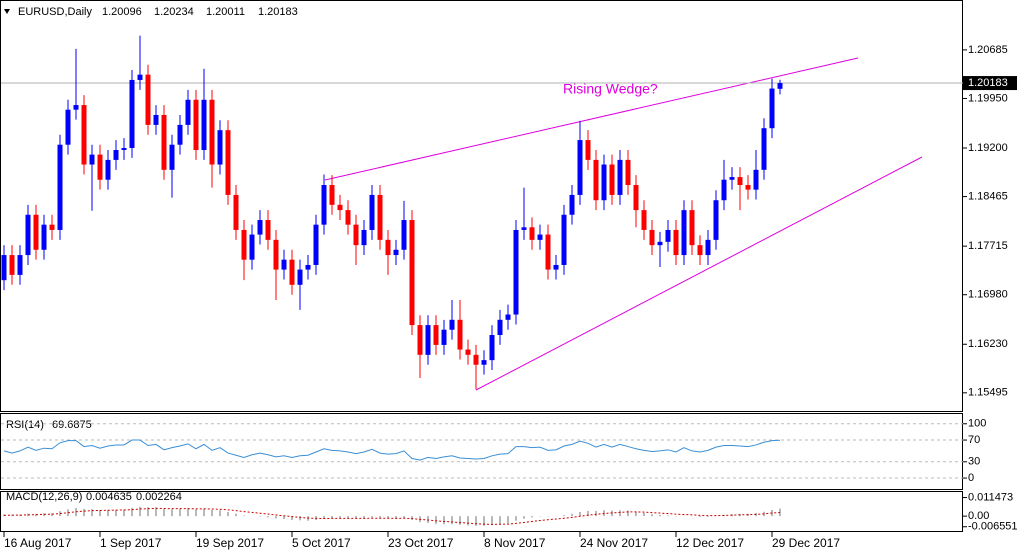 This screenshot has width=1020, height=556. Describe the element at coordinates (174, 12) in the screenshot. I see `high-value: 1.20234` at that location.